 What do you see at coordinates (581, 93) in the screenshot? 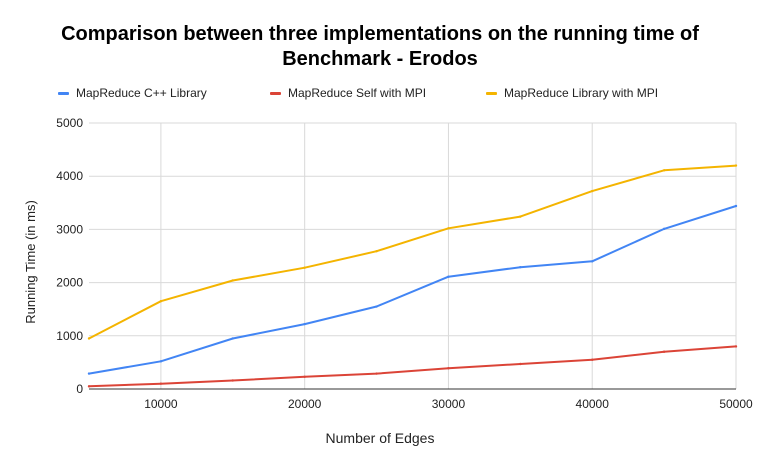
I see `legend-label: MapReduce Library with MPI` at bounding box center [581, 93].